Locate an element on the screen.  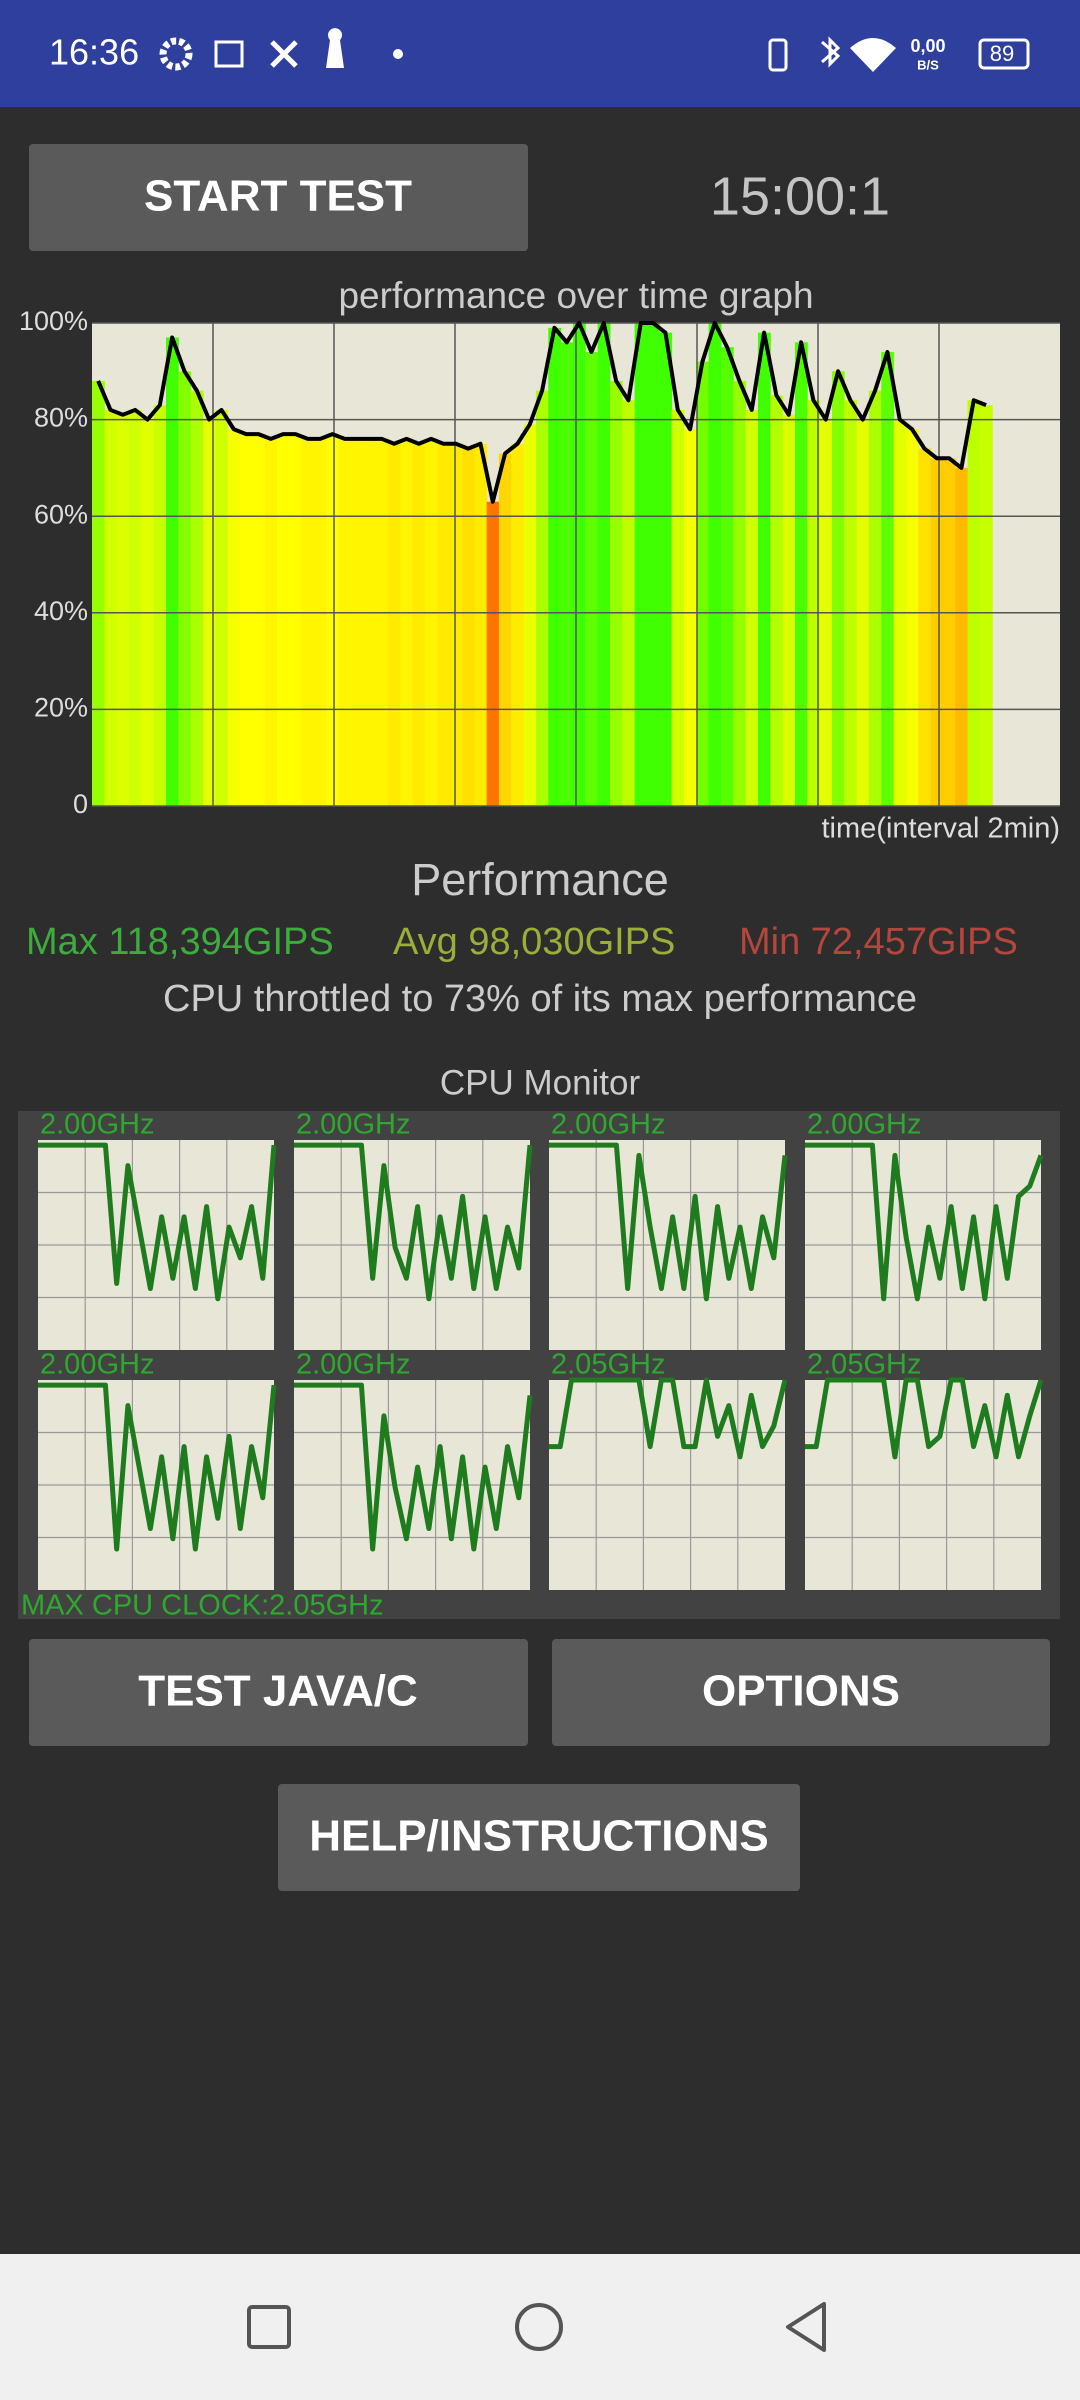
avg-performance: Avg 98,030GIPS is located at coordinates (534, 942).